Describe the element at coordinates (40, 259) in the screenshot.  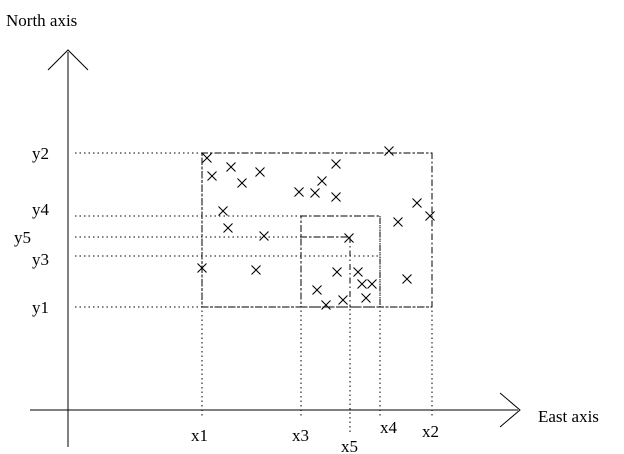
I see `y-tick-y3: y3` at that location.